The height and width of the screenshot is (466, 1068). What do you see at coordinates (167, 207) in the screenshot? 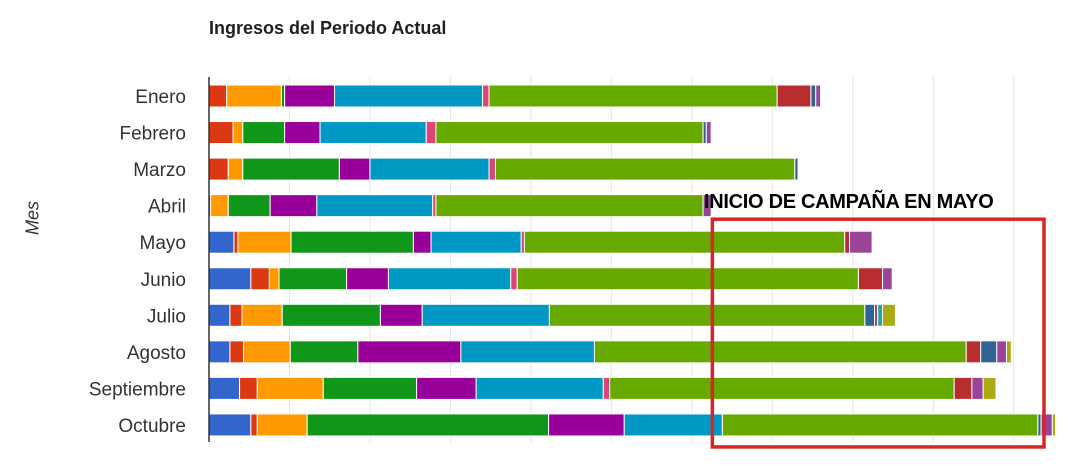
I see `category-label: Abril` at bounding box center [167, 207].